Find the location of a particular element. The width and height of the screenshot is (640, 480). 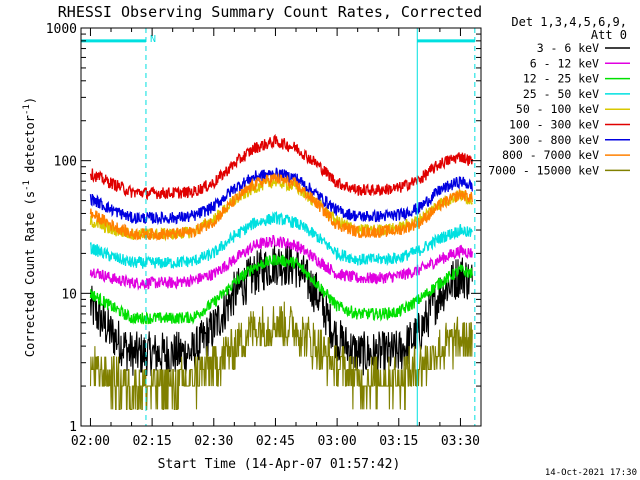

marker-label-0: N is located at coordinates (153, 39).